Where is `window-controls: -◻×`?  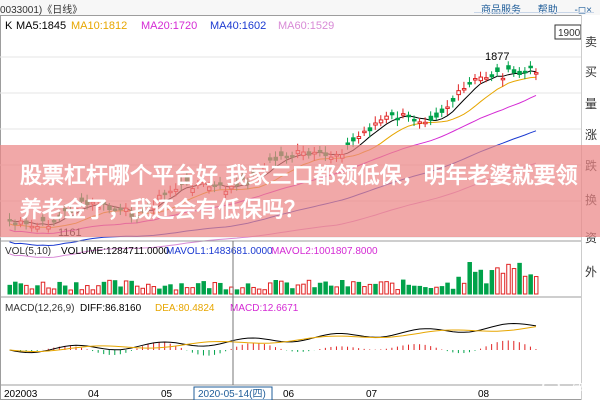 window-controls: -◻× is located at coordinates (583, 10).